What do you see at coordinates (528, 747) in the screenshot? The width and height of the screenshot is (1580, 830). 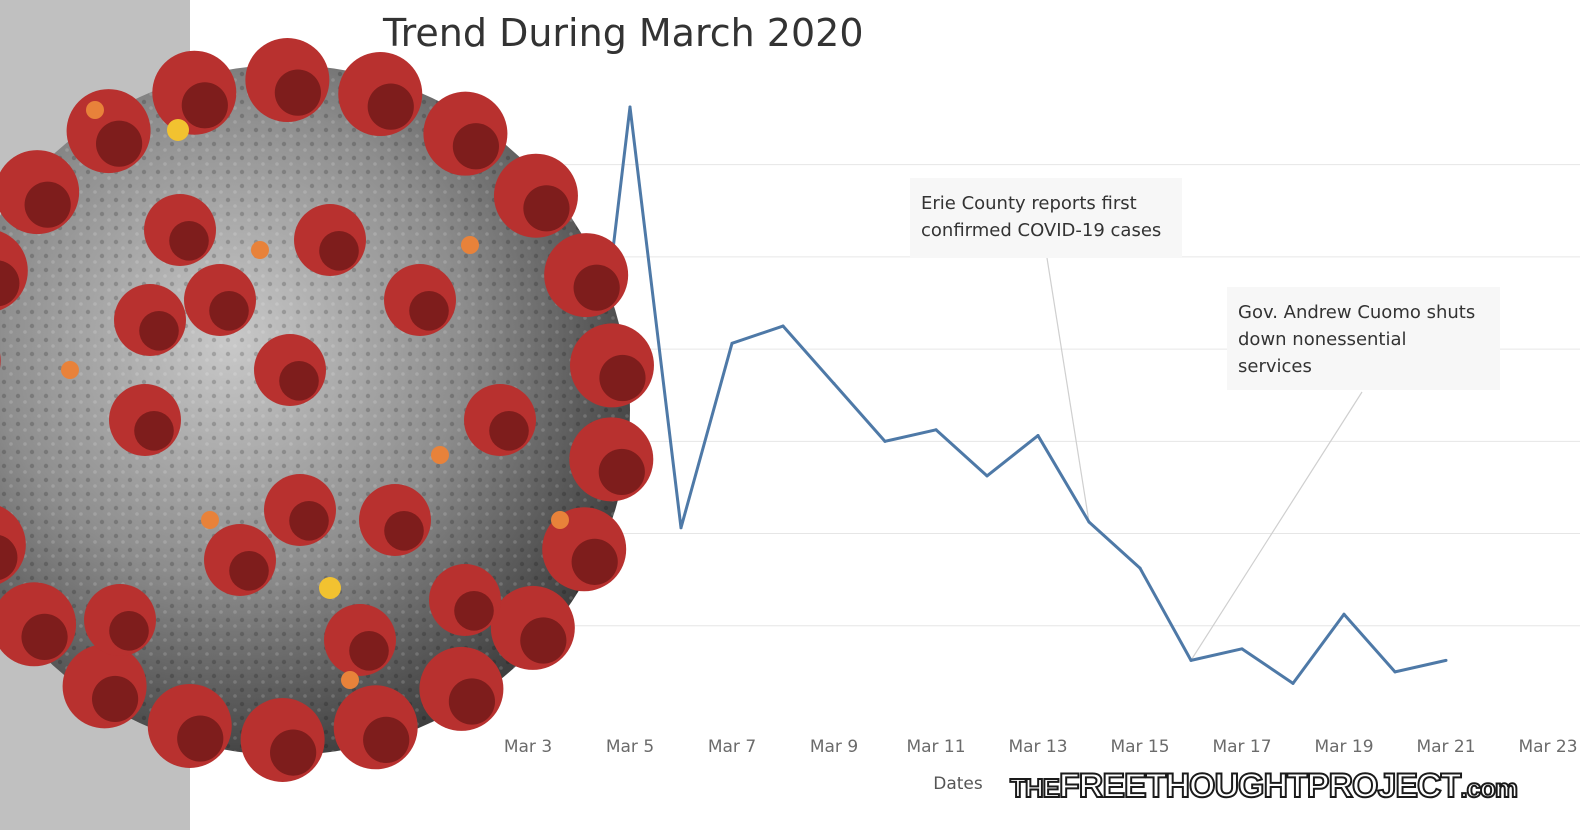 I see `x-tick-label: Mar 3` at bounding box center [528, 747].